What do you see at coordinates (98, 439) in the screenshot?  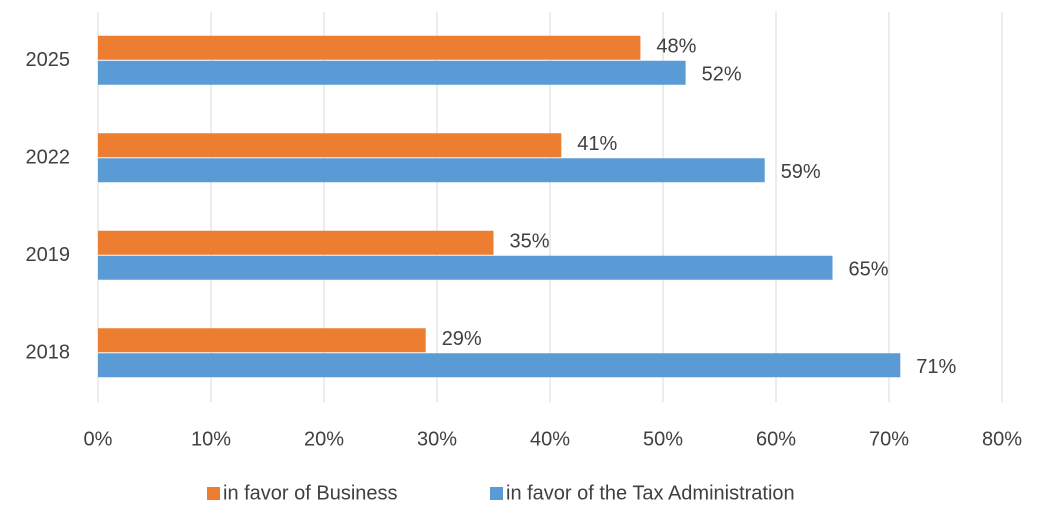 I see `x-tick-label: 0%` at bounding box center [98, 439].